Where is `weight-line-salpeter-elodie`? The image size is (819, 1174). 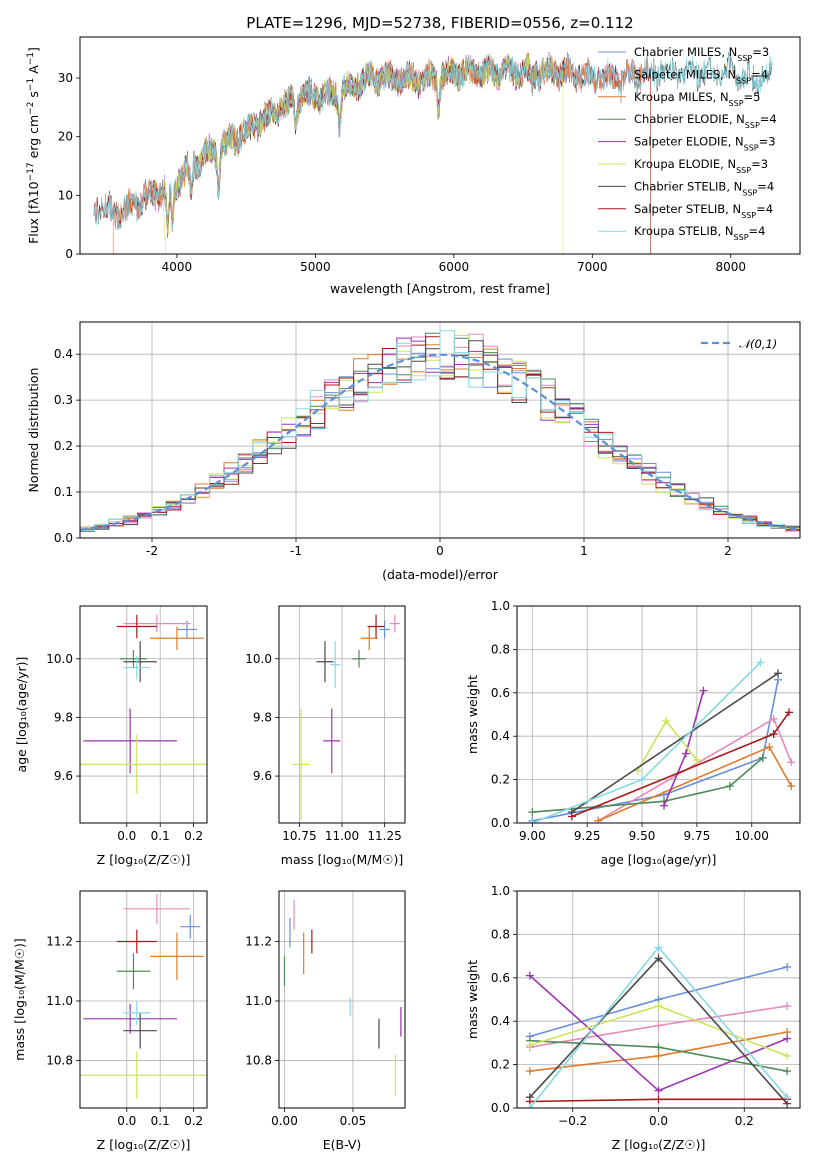
weight-line-salpeter-elodie is located at coordinates (684, 748).